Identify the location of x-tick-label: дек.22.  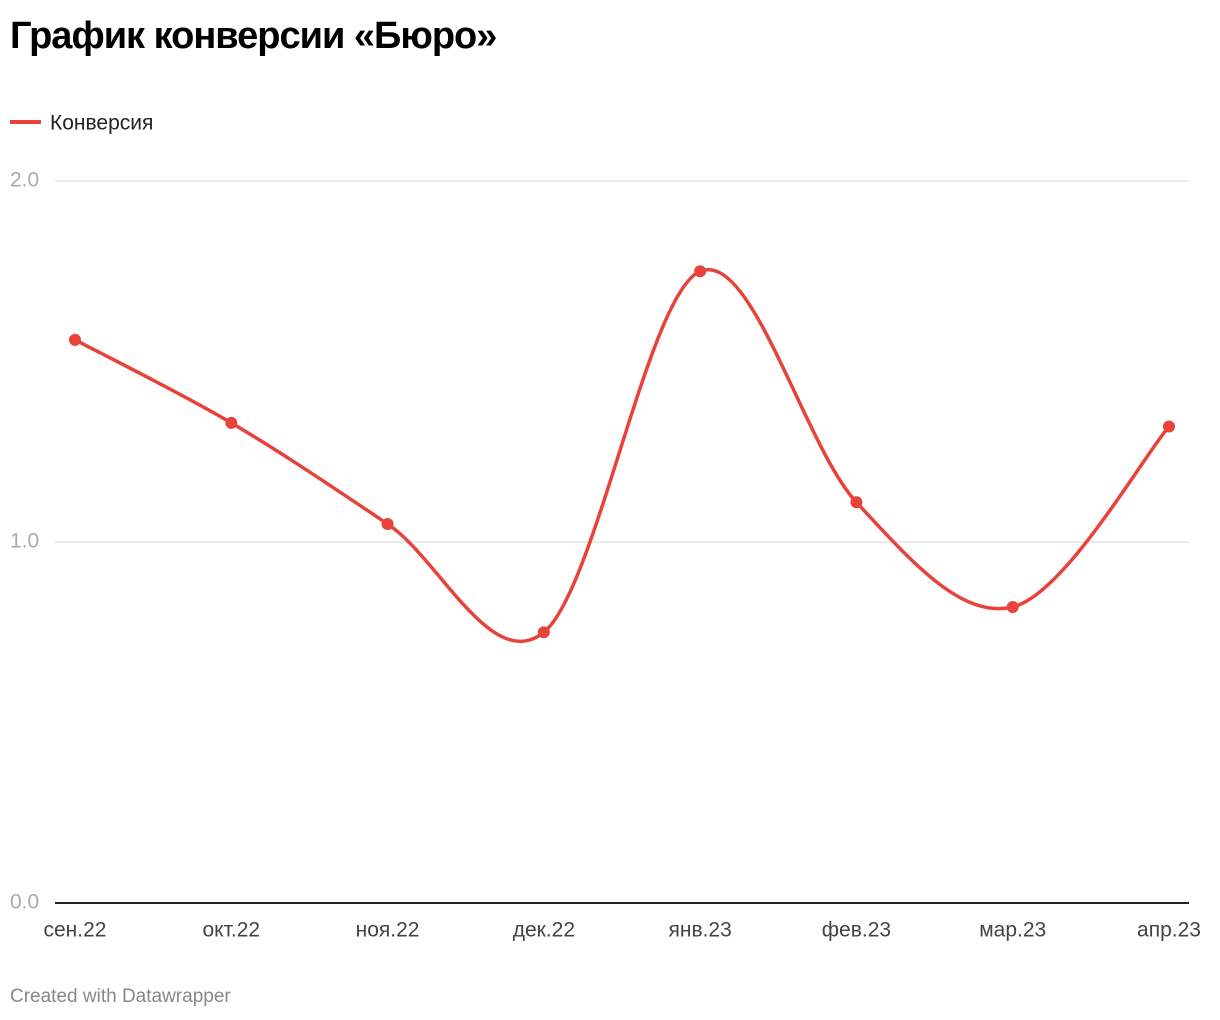
(544, 930).